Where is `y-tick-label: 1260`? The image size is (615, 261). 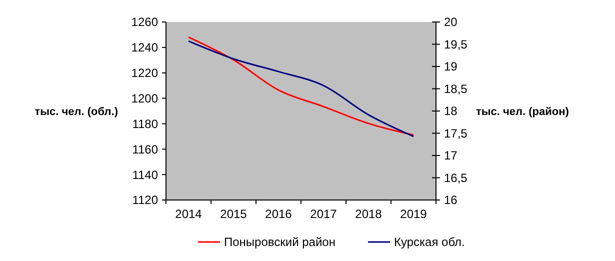 y-tick-label: 1260 is located at coordinates (144, 22).